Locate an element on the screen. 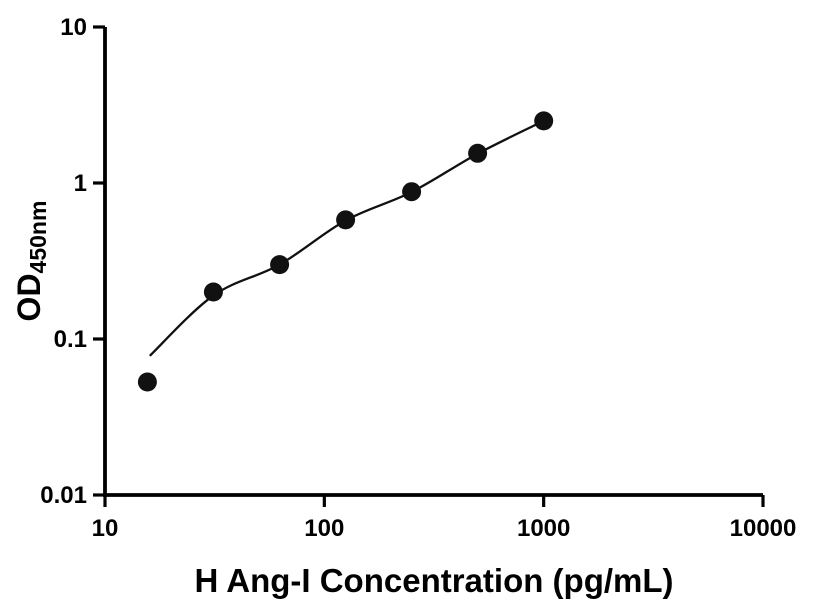  y-axis-title-main: OD is located at coordinates (29, 297).